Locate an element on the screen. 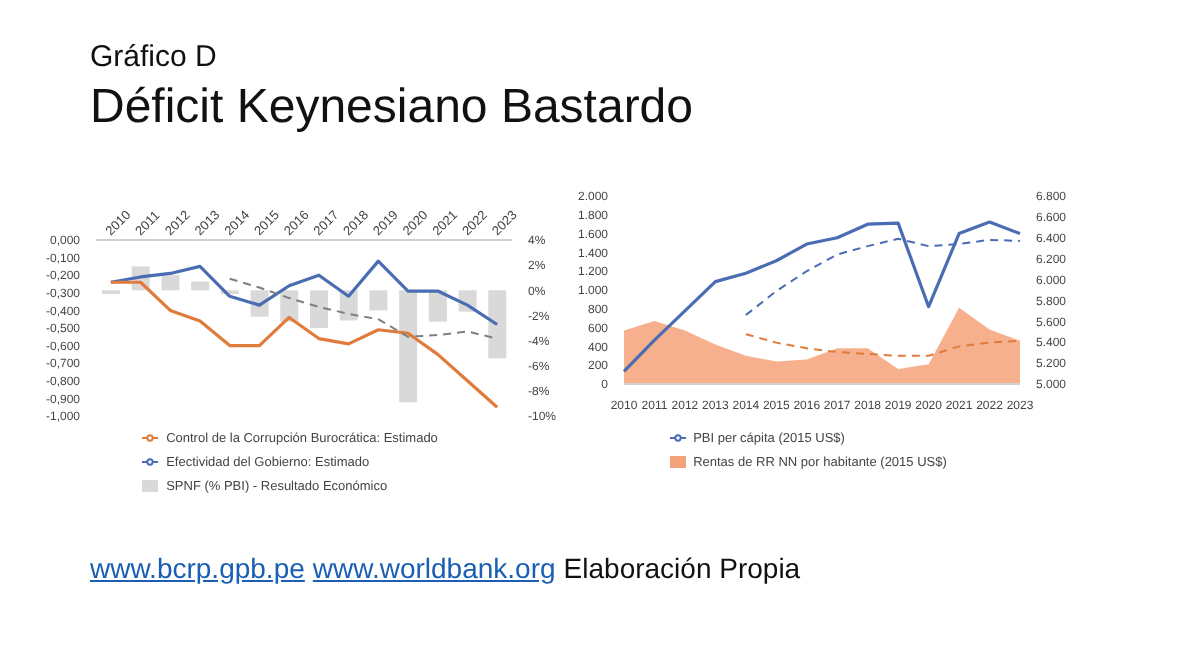 This screenshot has width=1178, height=662. text: Elaboración Propia is located at coordinates (682, 568).